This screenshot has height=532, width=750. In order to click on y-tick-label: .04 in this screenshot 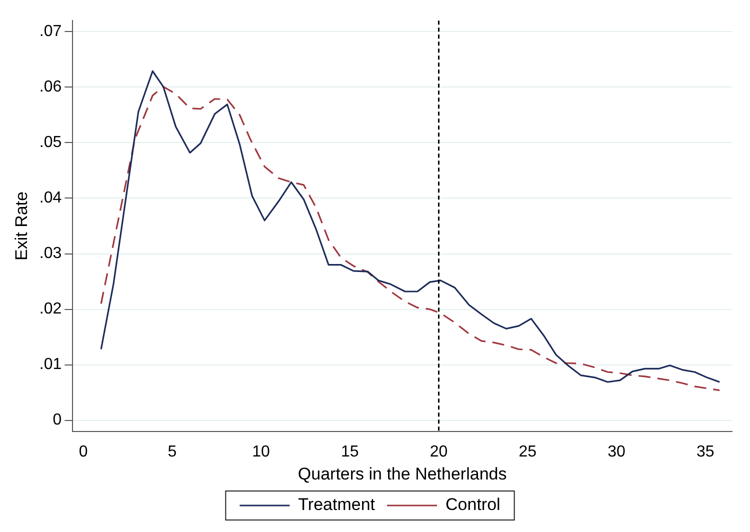, I will do `click(50, 198)`.